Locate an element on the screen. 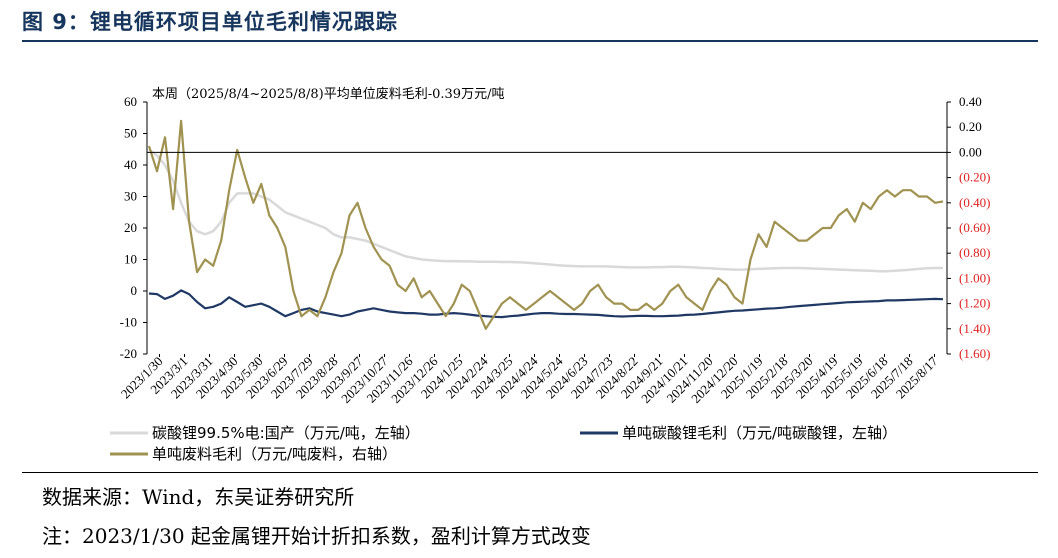 The width and height of the screenshot is (1058, 558). right-tick-label: 0.20 is located at coordinates (970, 126).